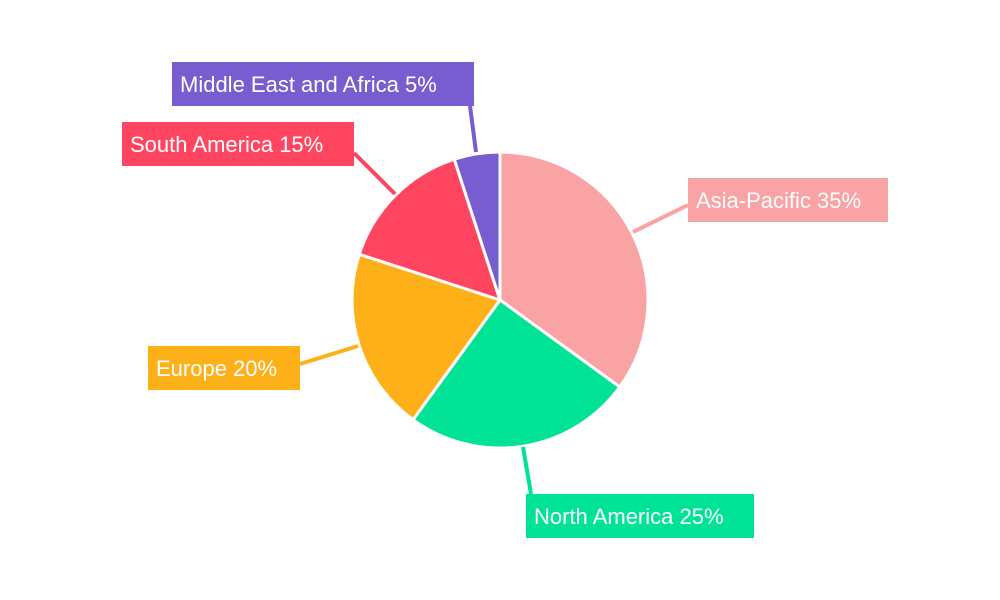 The image size is (1000, 600). I want to click on data-label: Asia-Pacific 35%, so click(778, 200).